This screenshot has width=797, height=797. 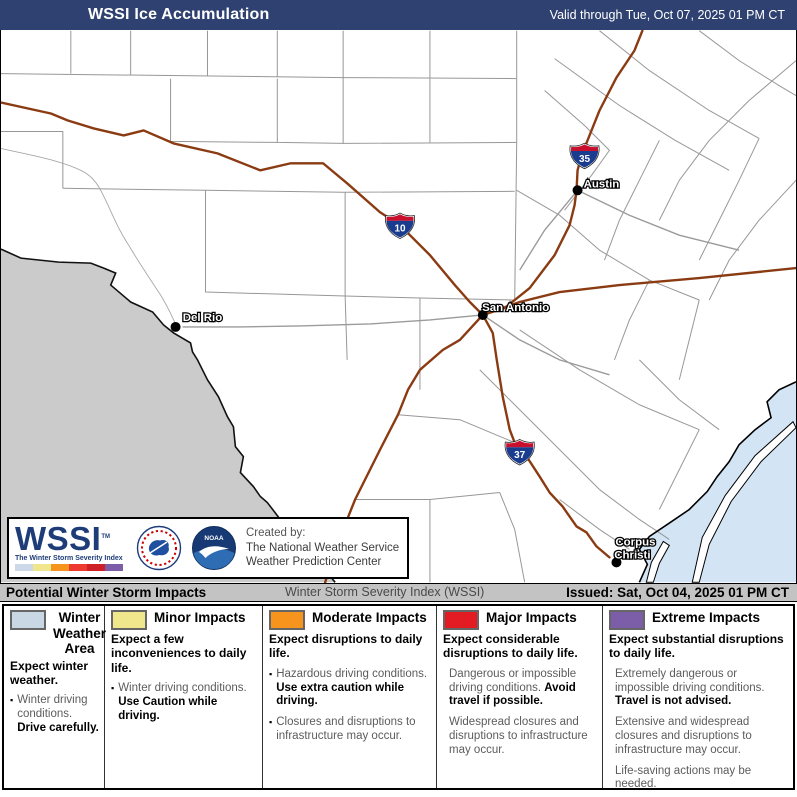 What do you see at coordinates (179, 14) in the screenshot?
I see `page-title: WSSI Ice Accumulation` at bounding box center [179, 14].